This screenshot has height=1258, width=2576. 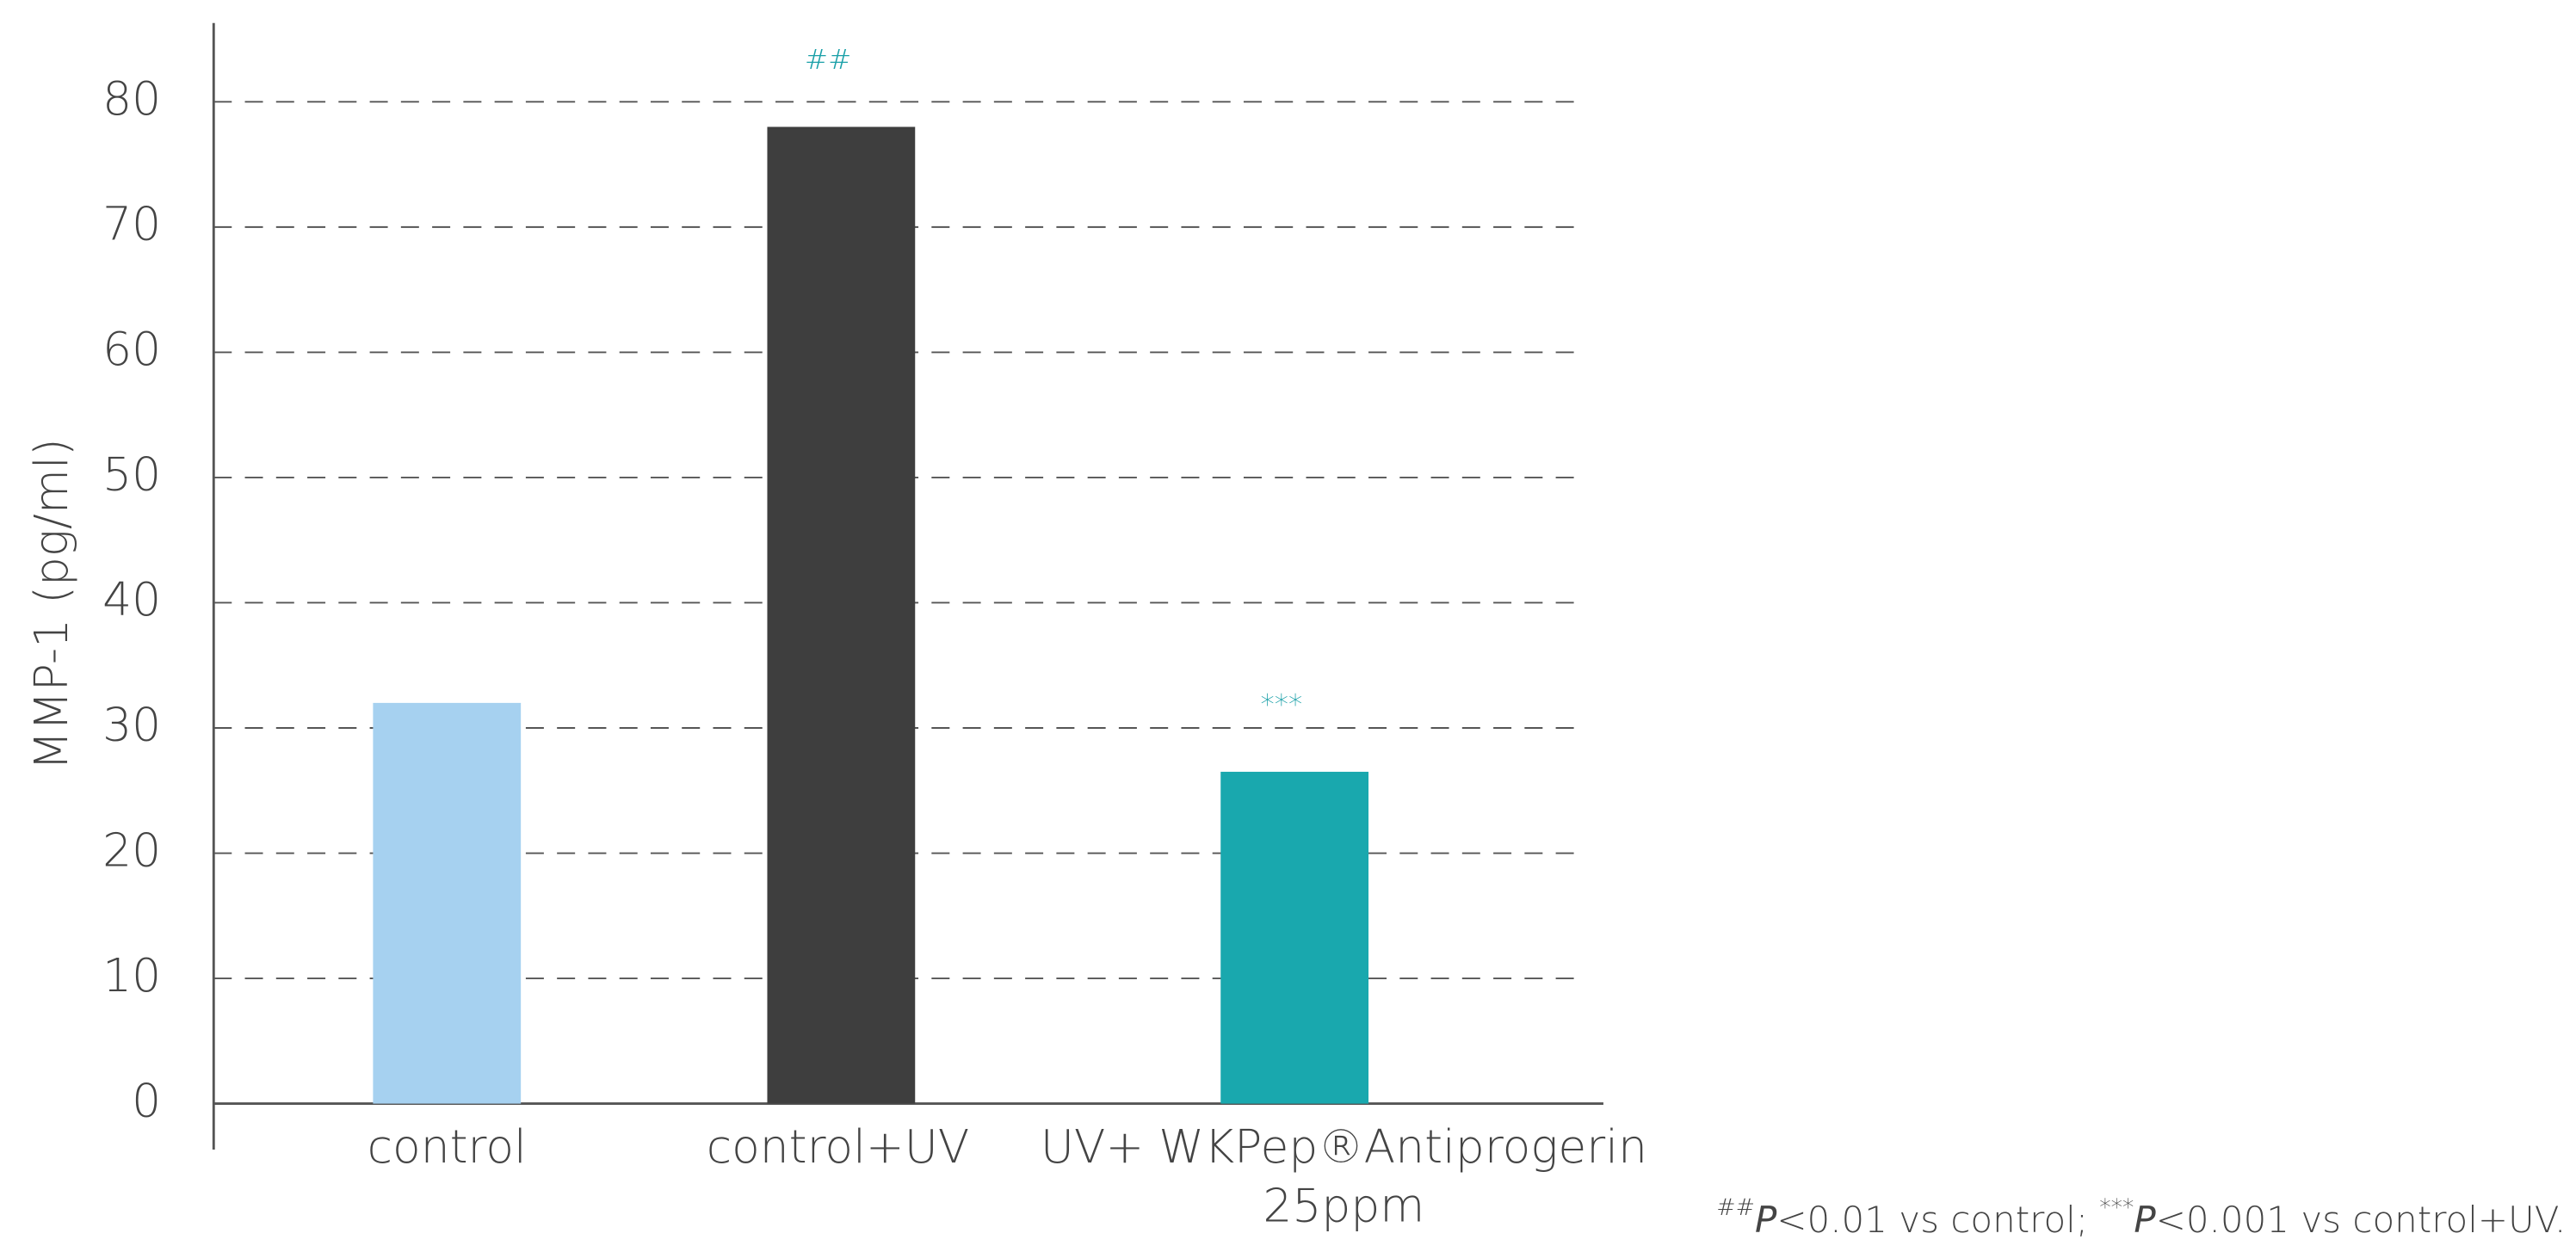 I want to click on y-tick-label: 30, so click(x=131, y=725).